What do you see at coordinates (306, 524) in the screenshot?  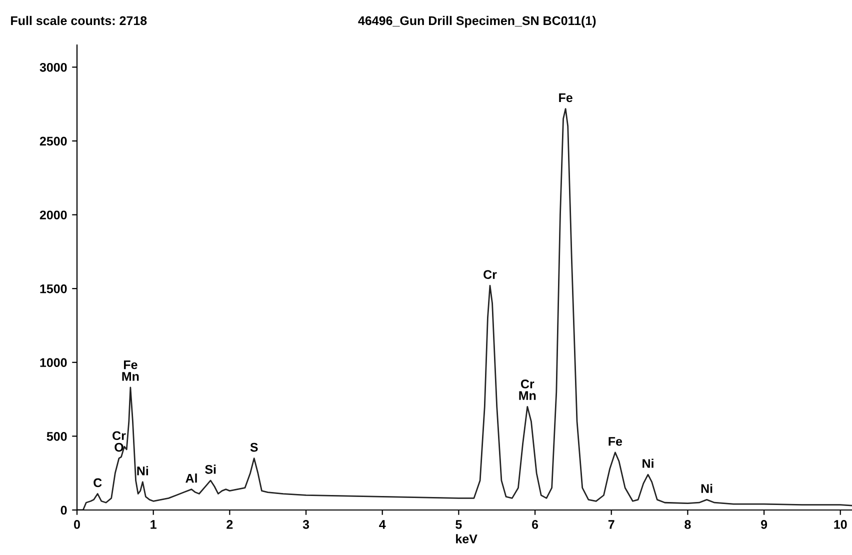 I see `x-tick-label: 3` at bounding box center [306, 524].